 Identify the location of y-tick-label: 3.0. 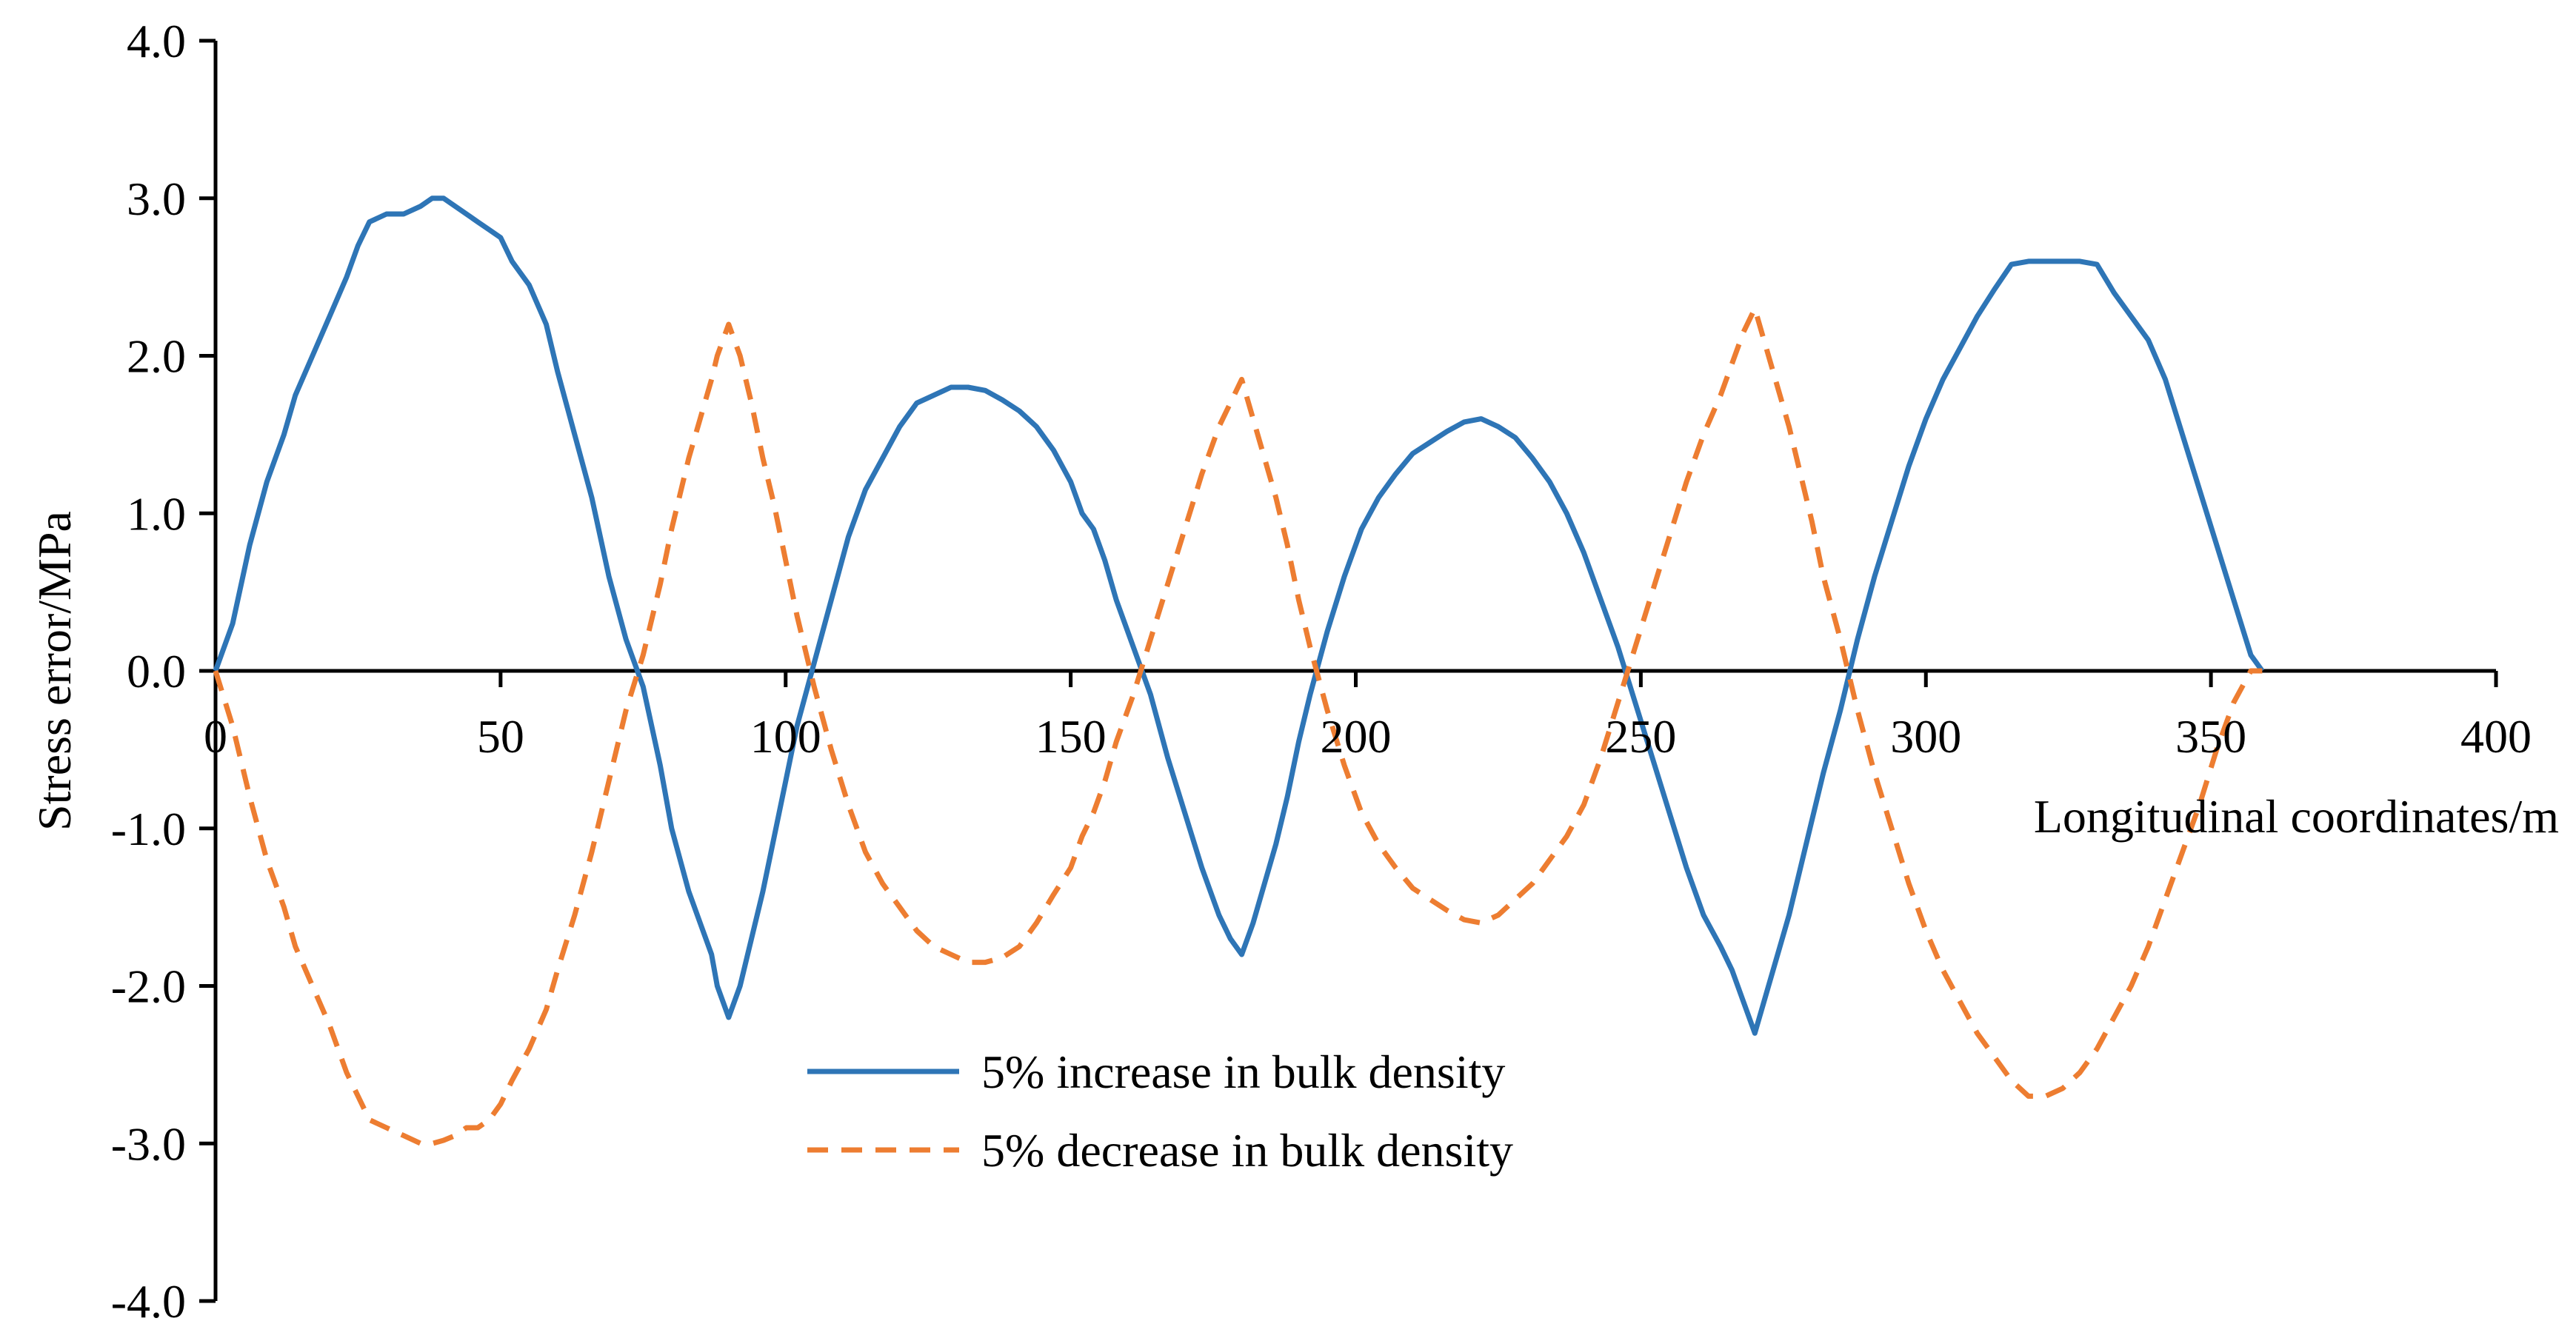
(156, 199).